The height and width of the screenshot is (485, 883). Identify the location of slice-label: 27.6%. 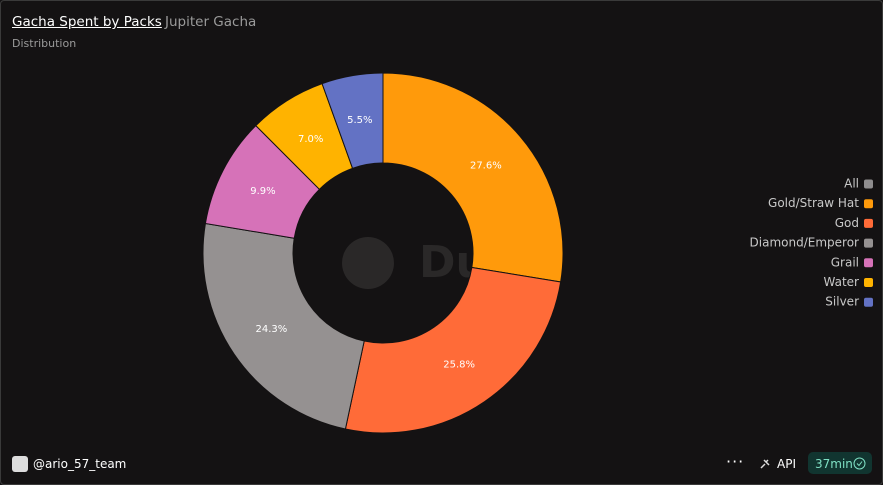
(486, 166).